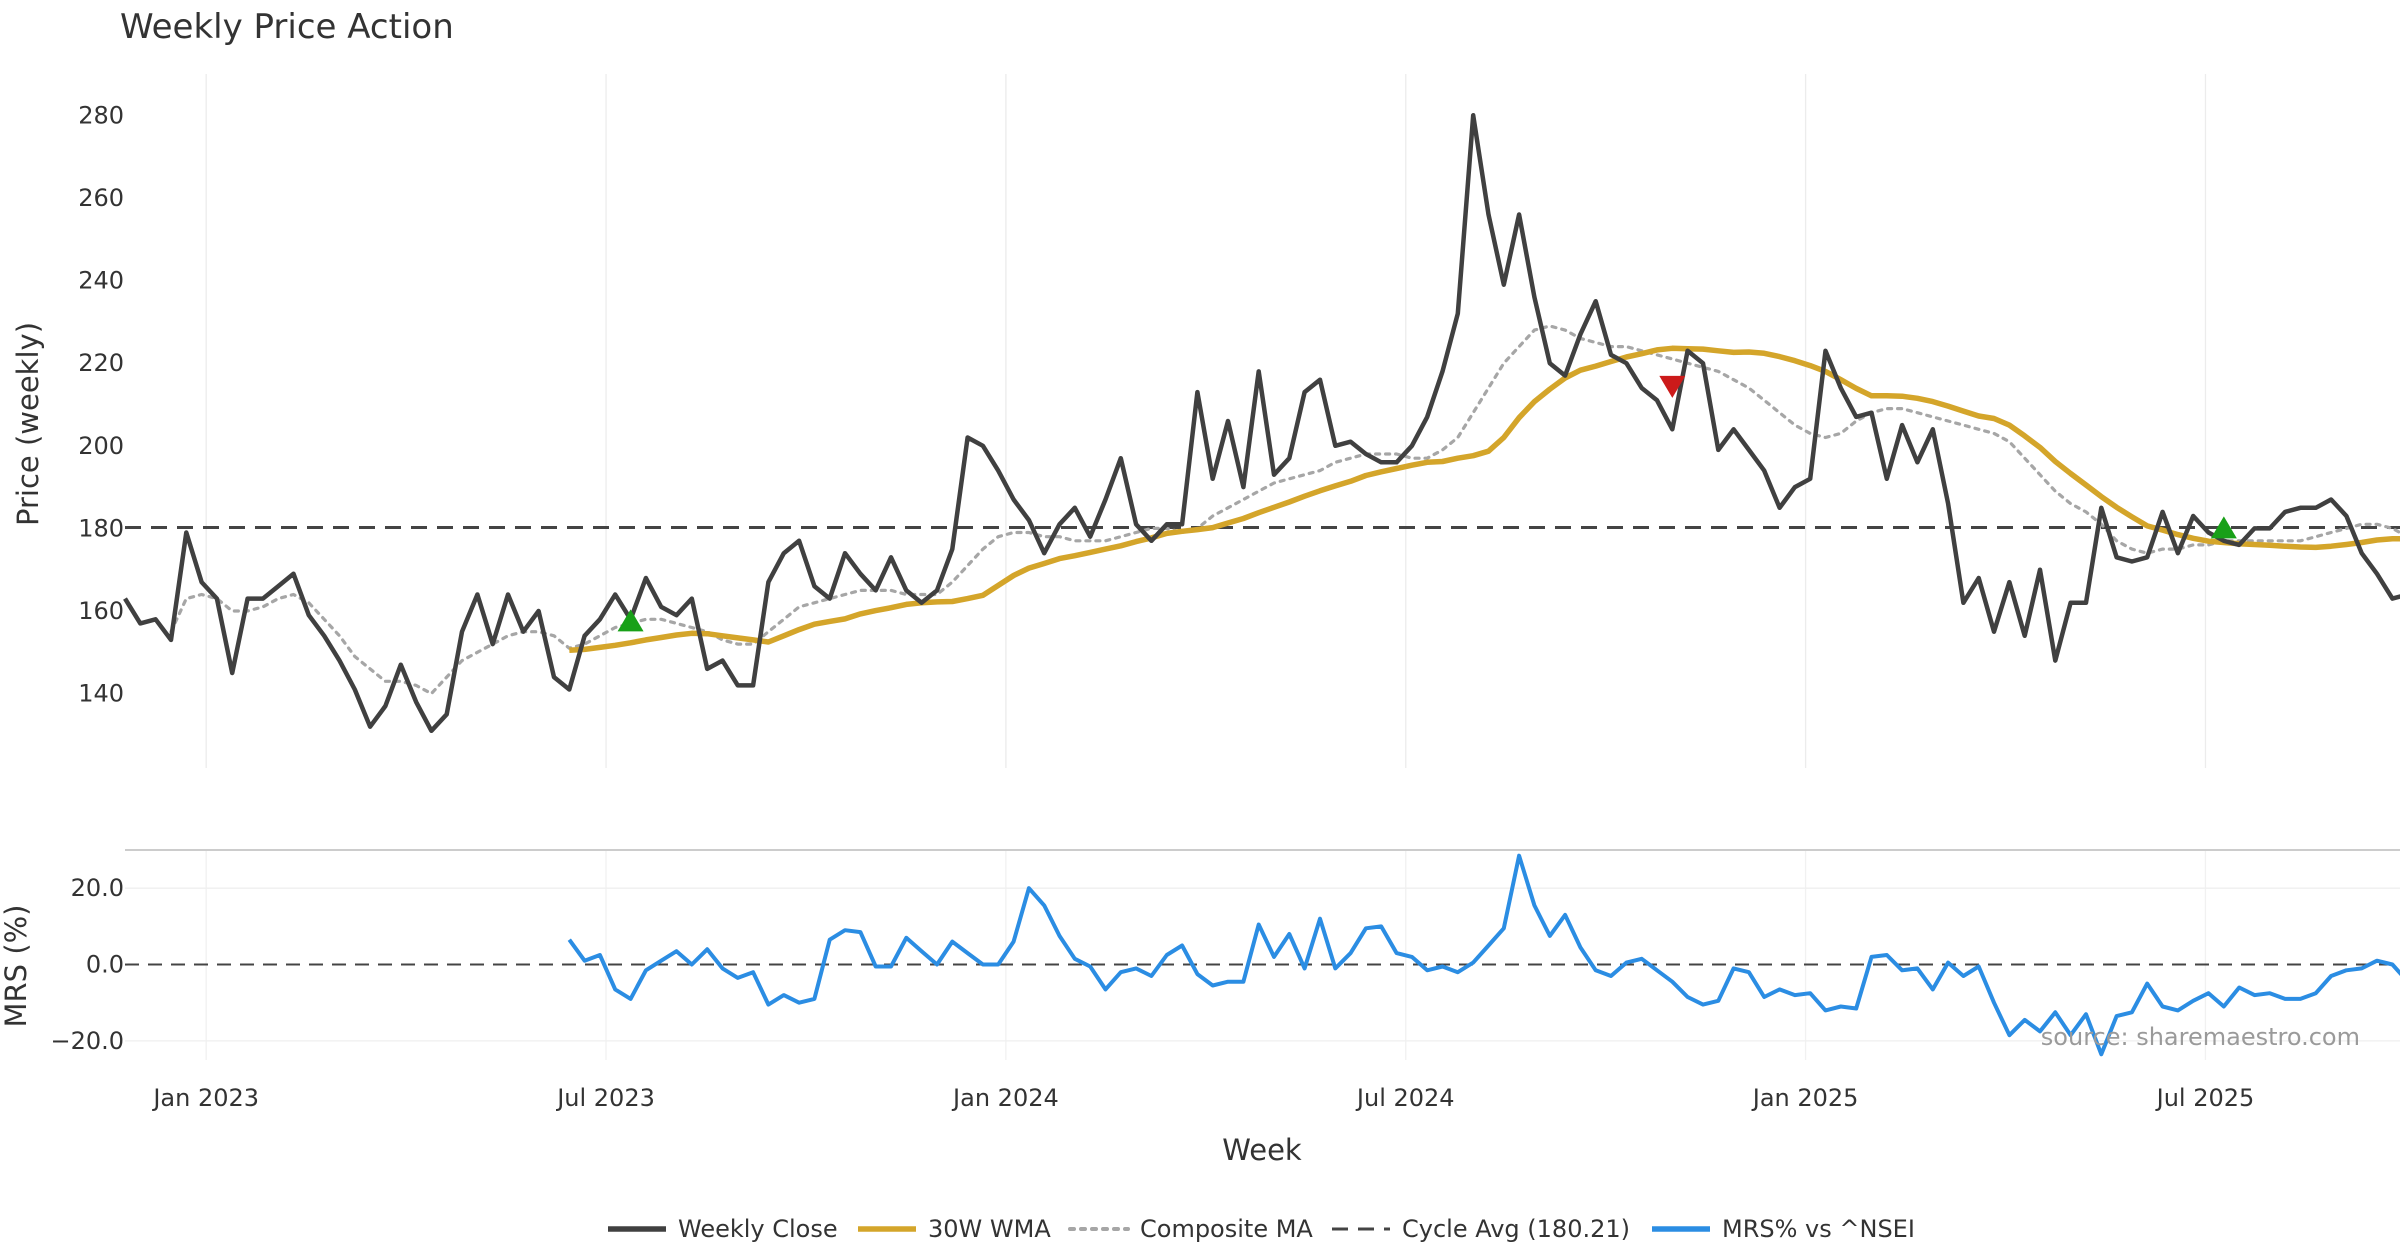  I want to click on price-y-tick-label: 140, so click(101, 694).